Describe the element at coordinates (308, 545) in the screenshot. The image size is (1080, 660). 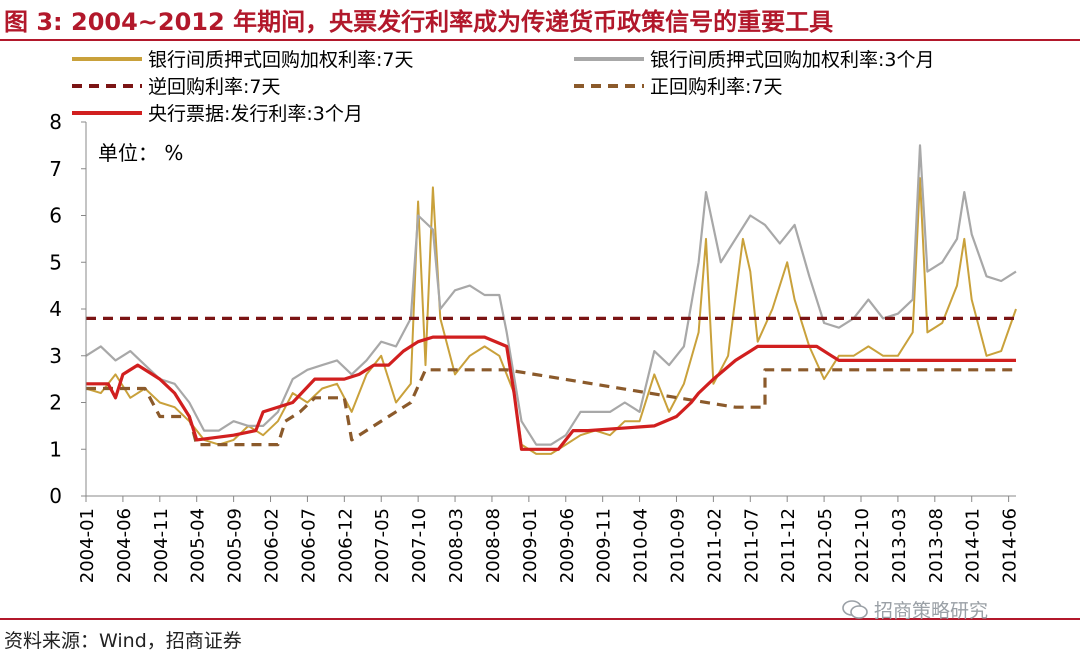
I see `x-tick-label: 2006-07` at that location.